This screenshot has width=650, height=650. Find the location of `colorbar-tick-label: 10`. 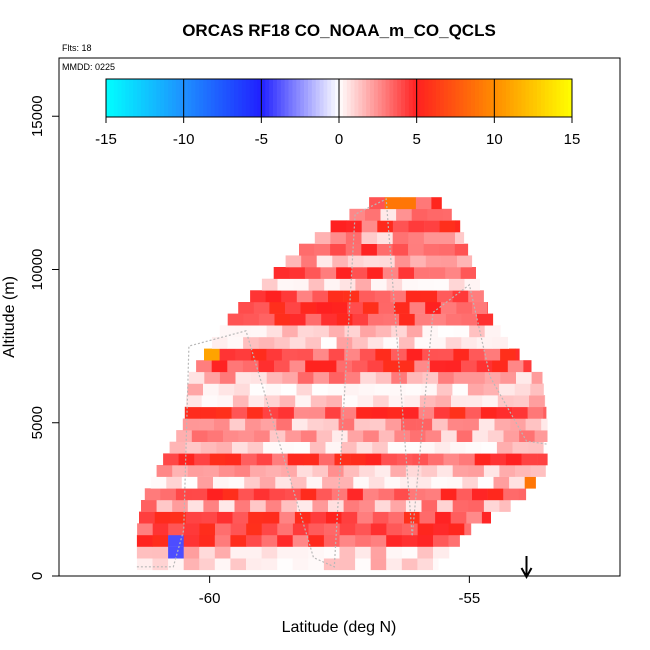

colorbar-tick-label: 10 is located at coordinates (494, 139).